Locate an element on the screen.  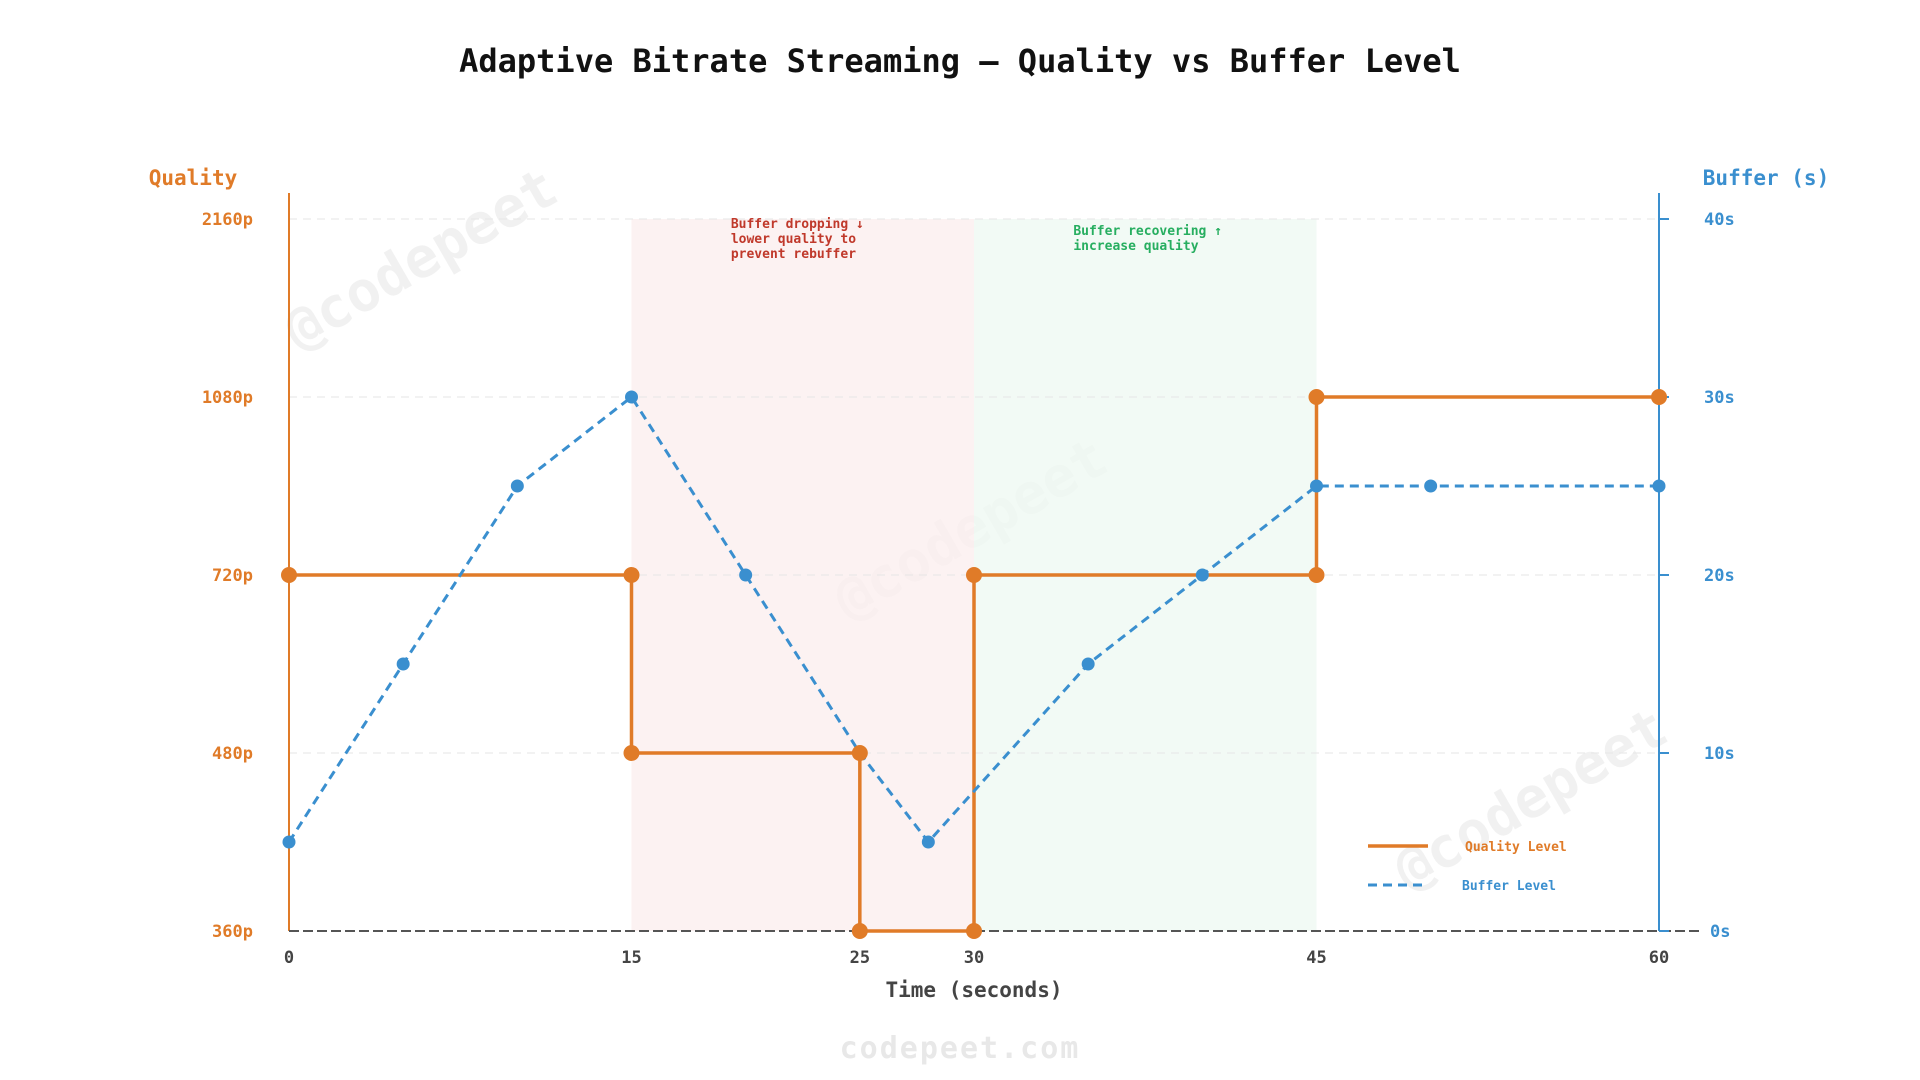
x-axis-title: Time (seconds) is located at coordinates (973, 990).